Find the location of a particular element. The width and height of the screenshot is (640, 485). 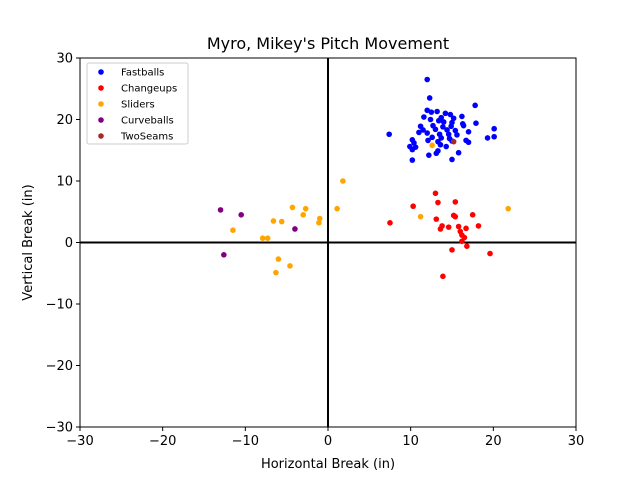

y-tick-label: 30 is located at coordinates (64, 59).